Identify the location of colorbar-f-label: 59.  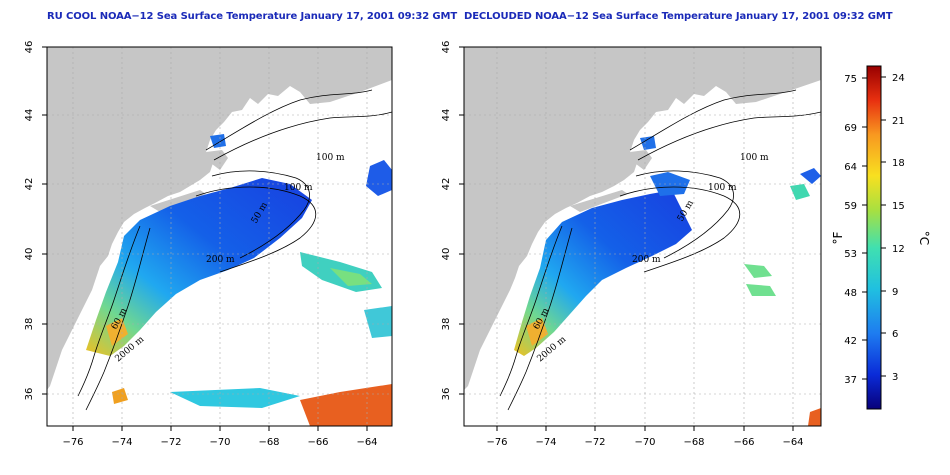
(850, 206).